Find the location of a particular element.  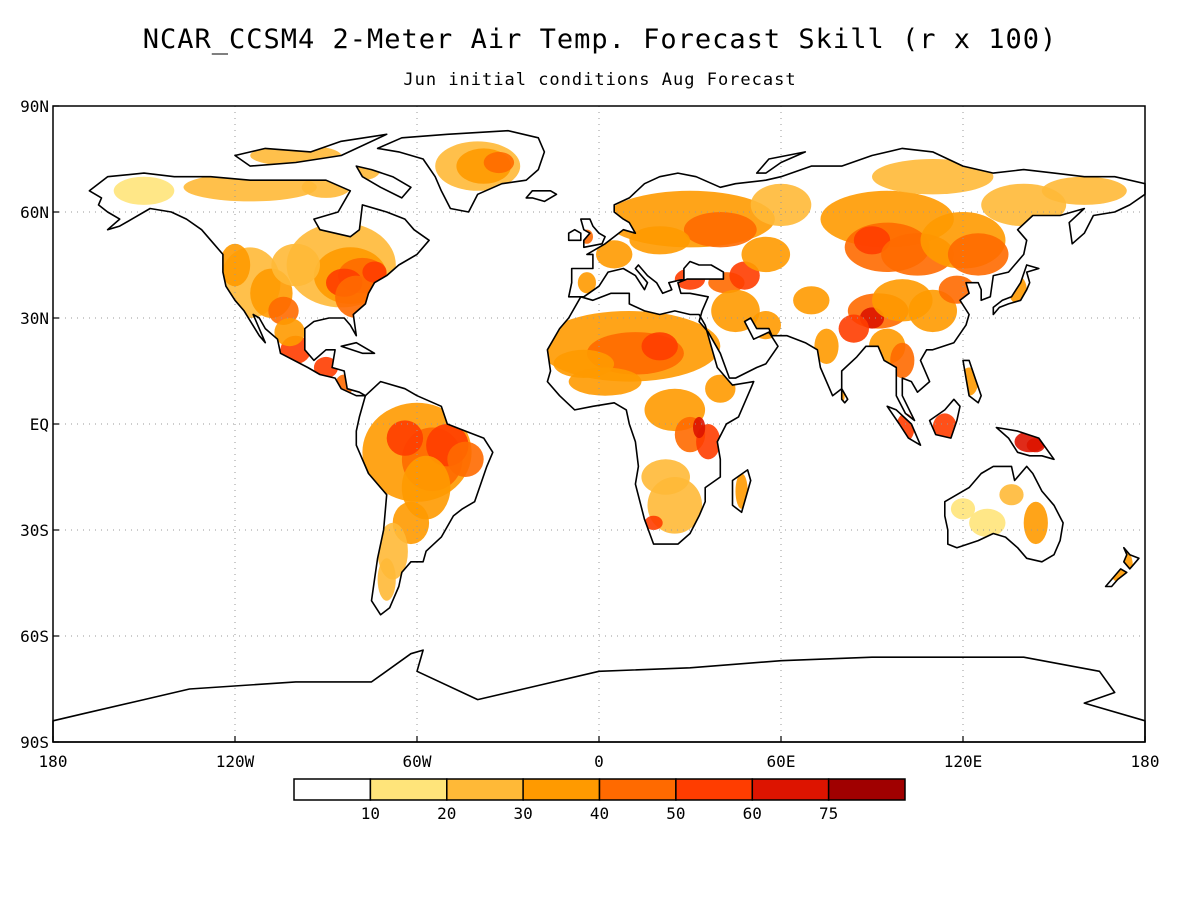

colorbar-label: 30 is located at coordinates (522, 813).